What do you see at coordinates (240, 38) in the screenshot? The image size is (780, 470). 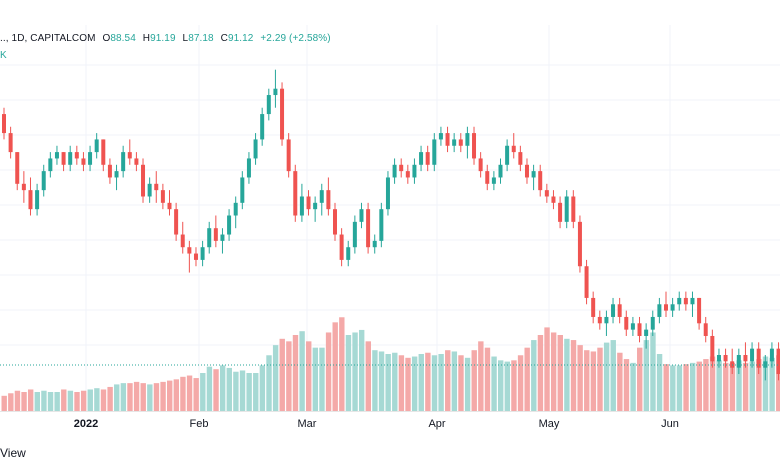 I see `close-value: 91.12` at bounding box center [240, 38].